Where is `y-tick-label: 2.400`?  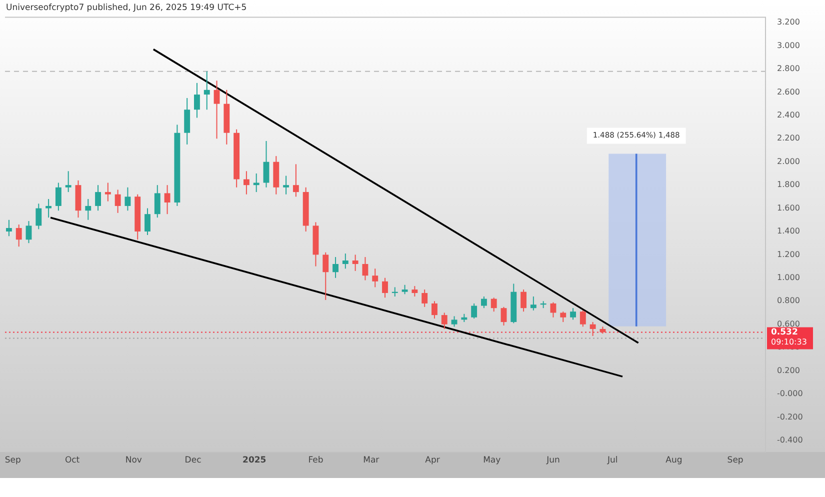
y-tick-label: 2.400 is located at coordinates (788, 115).